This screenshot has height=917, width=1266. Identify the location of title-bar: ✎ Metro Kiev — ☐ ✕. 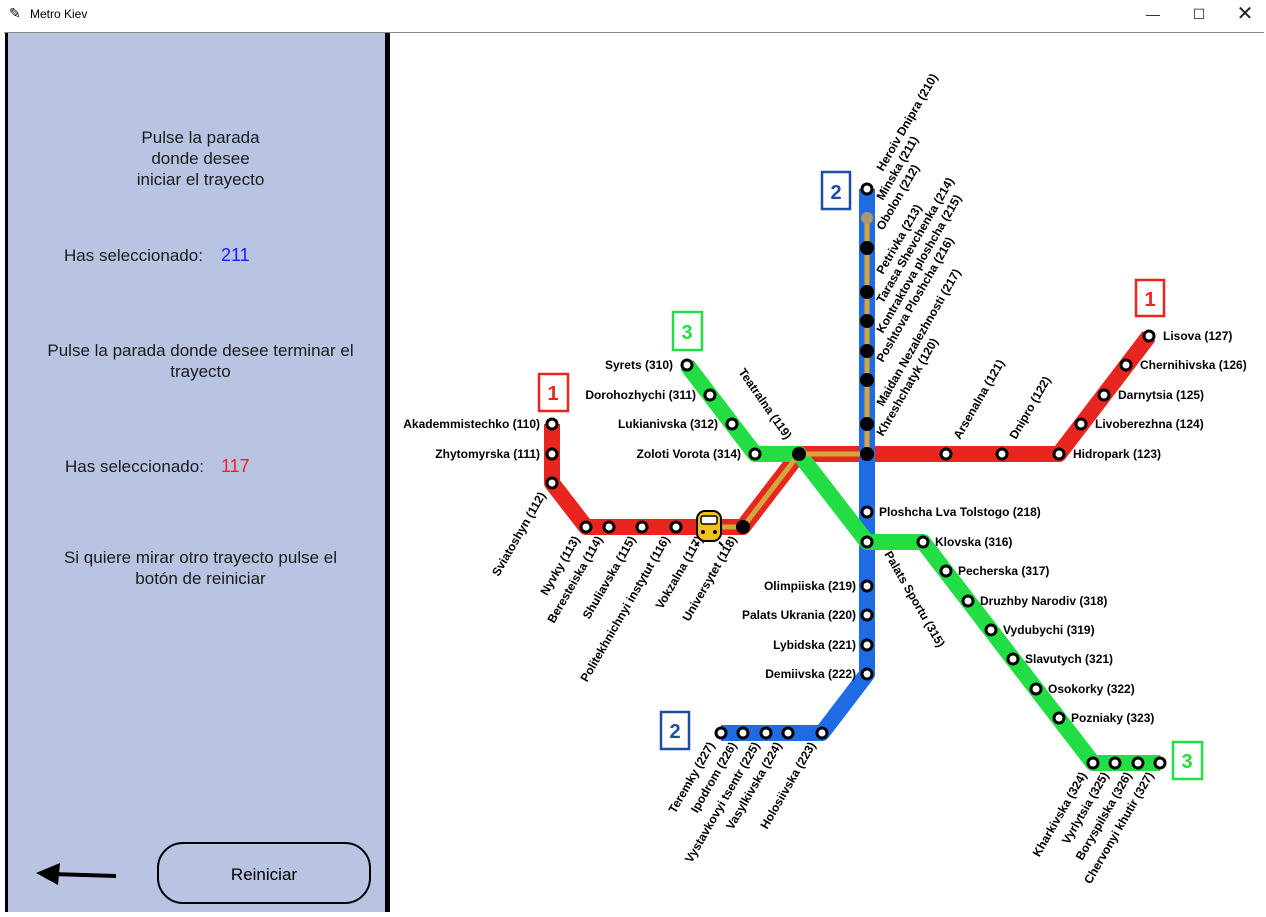
(633, 15).